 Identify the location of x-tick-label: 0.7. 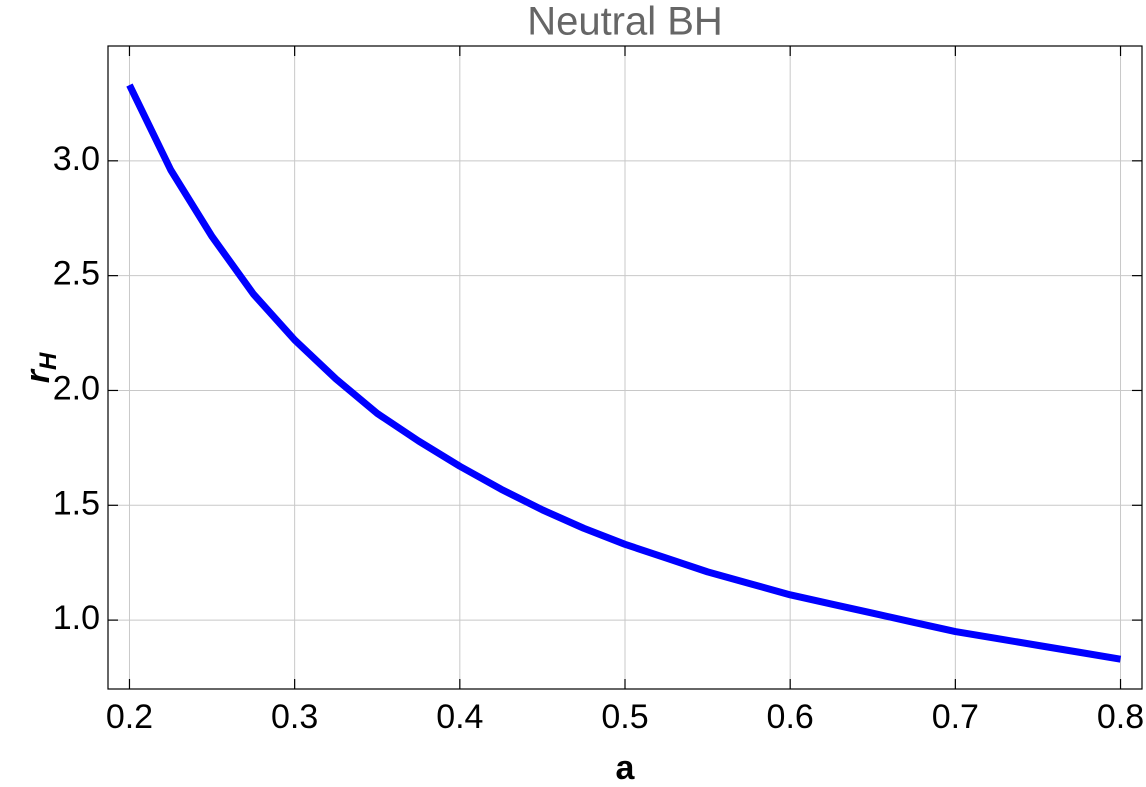
(955, 717).